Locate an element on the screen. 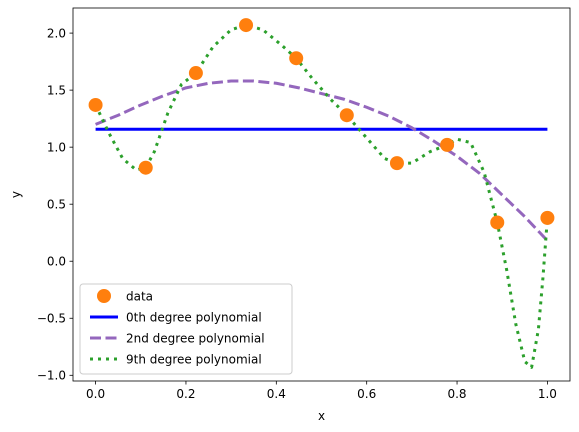  legend-label: 2nd degree polynomial is located at coordinates (195, 338).